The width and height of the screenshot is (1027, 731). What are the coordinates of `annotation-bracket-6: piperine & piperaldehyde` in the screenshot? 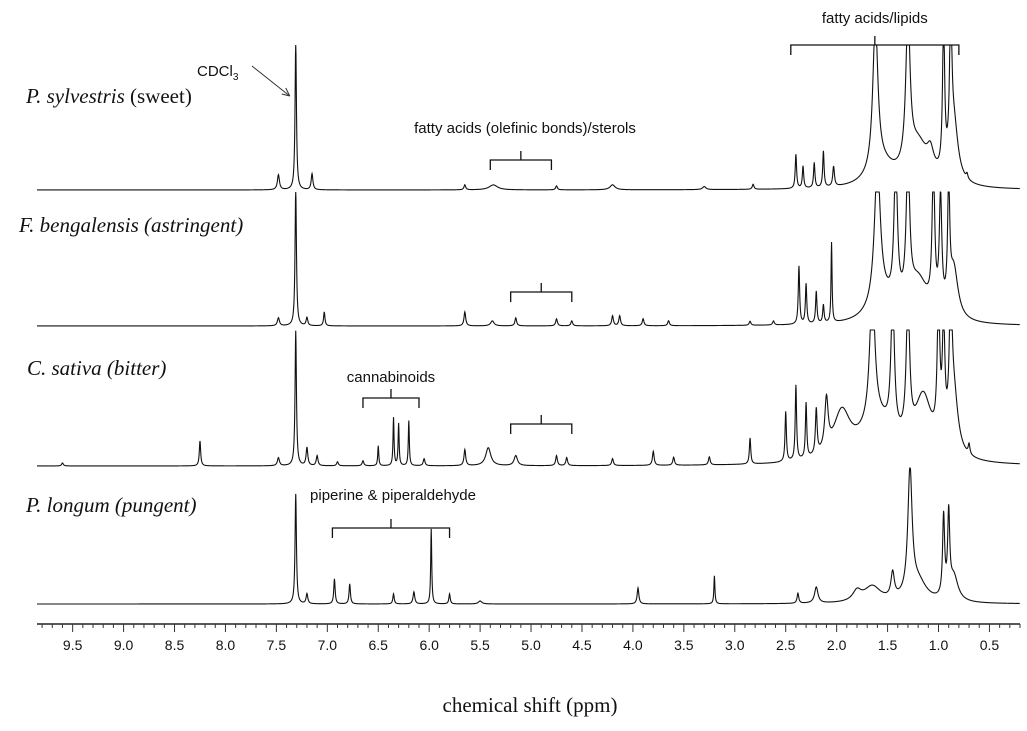 It's located at (393, 512).